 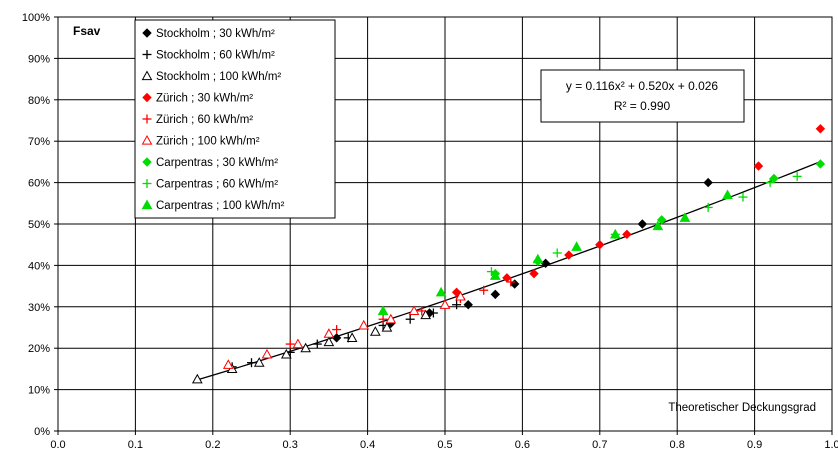 I want to click on x-tick-label: 0.7, so click(x=599, y=445).